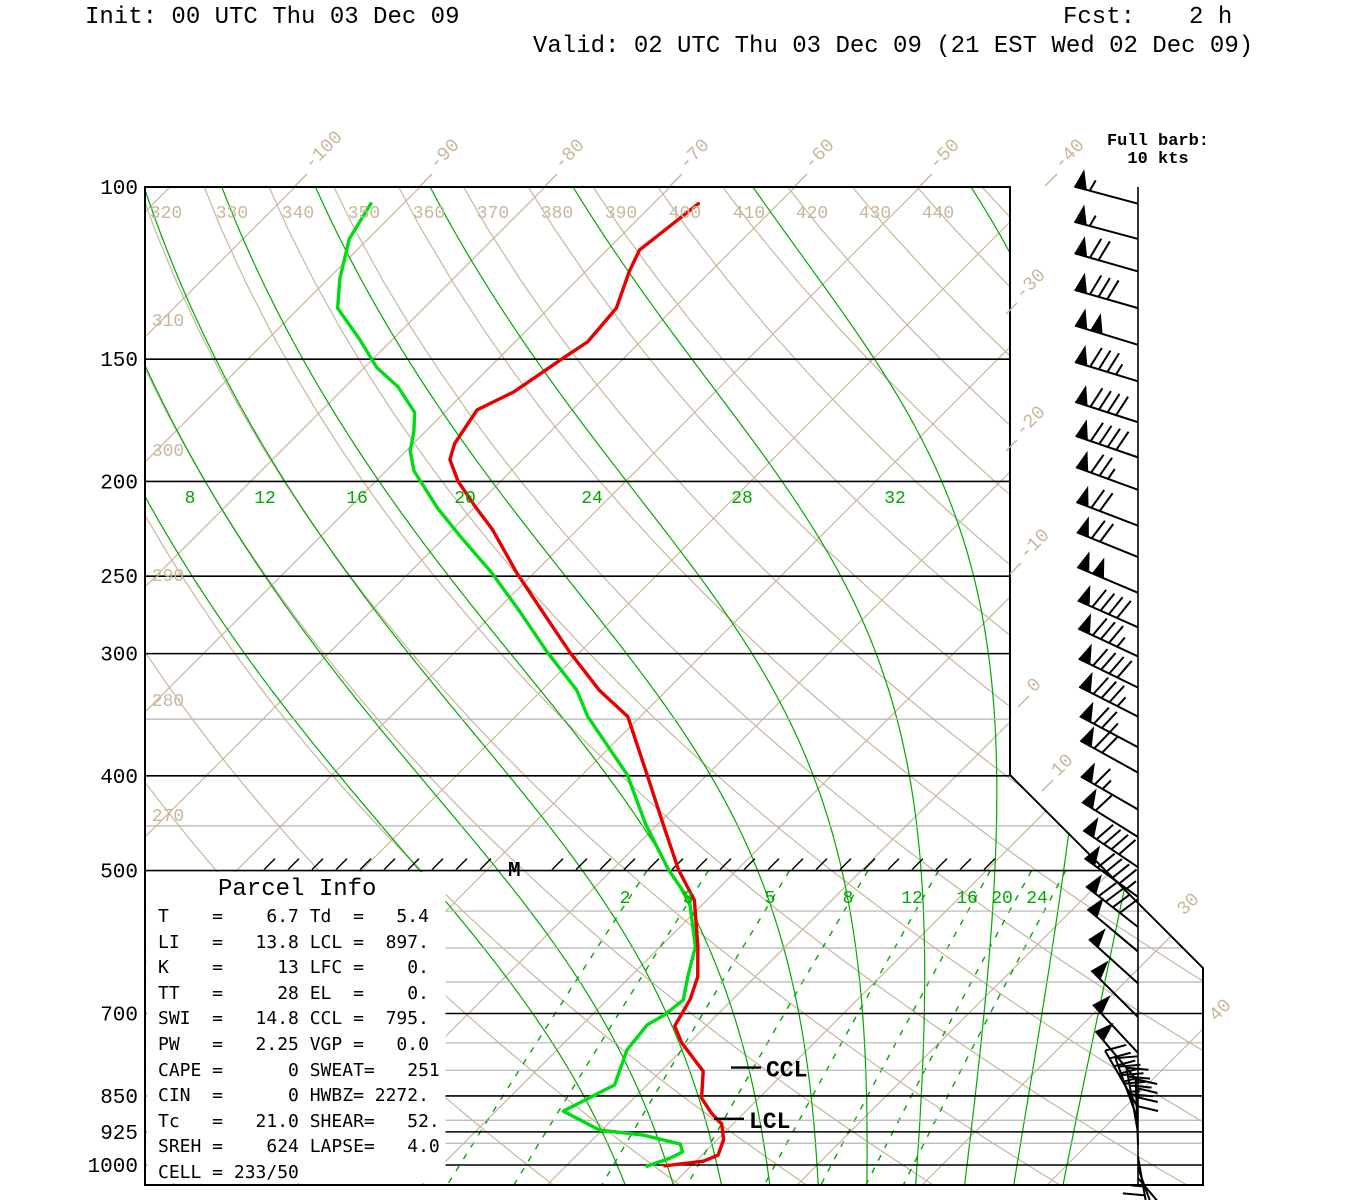 This screenshot has width=1350, height=1200. What do you see at coordinates (848, 899) in the screenshot?
I see `mixing-ratio-label: 8` at bounding box center [848, 899].